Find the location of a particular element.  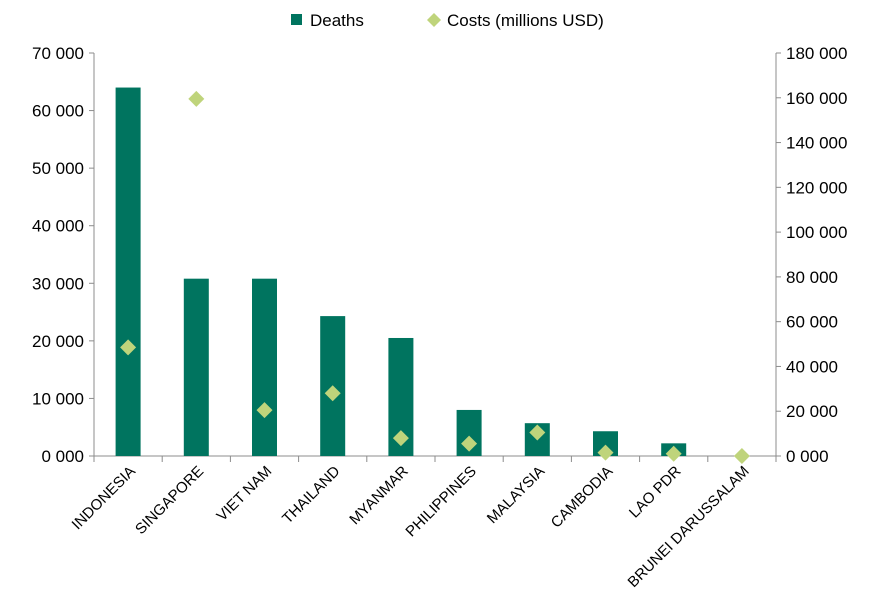

legend-swatch-costs is located at coordinates (434, 20).